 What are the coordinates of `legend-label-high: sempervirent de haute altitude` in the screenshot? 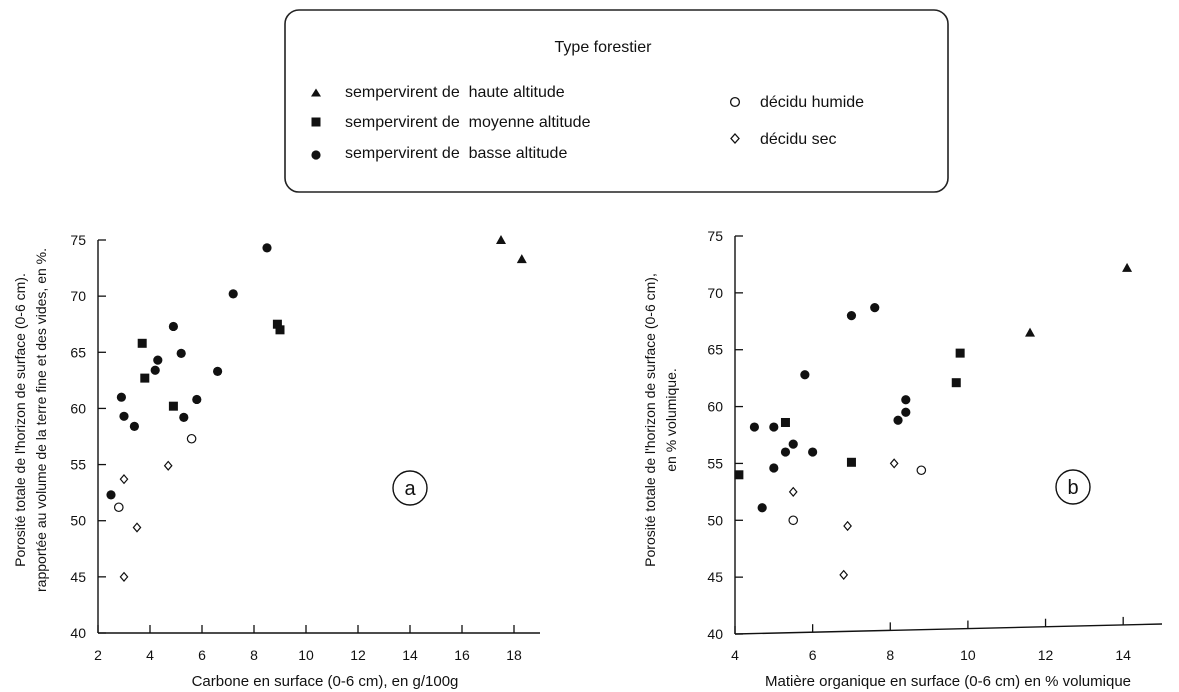 It's located at (455, 92).